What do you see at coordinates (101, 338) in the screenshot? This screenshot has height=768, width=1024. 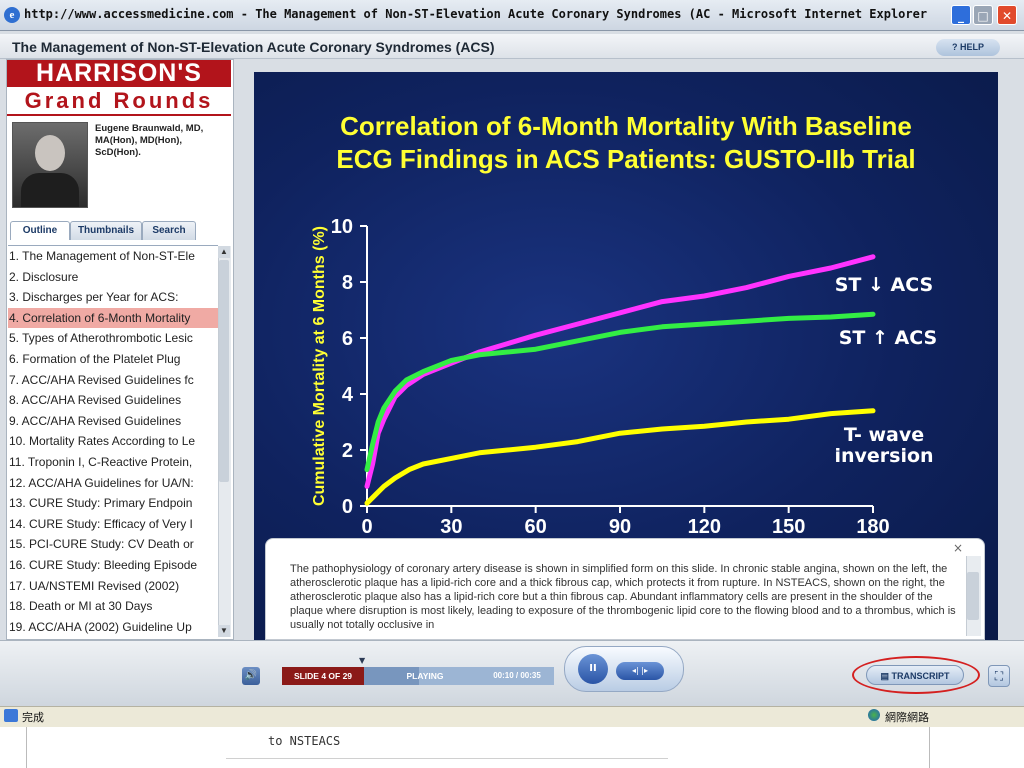 I see `outline-item: 5. Types of Atherothrombotic Lesic` at bounding box center [101, 338].